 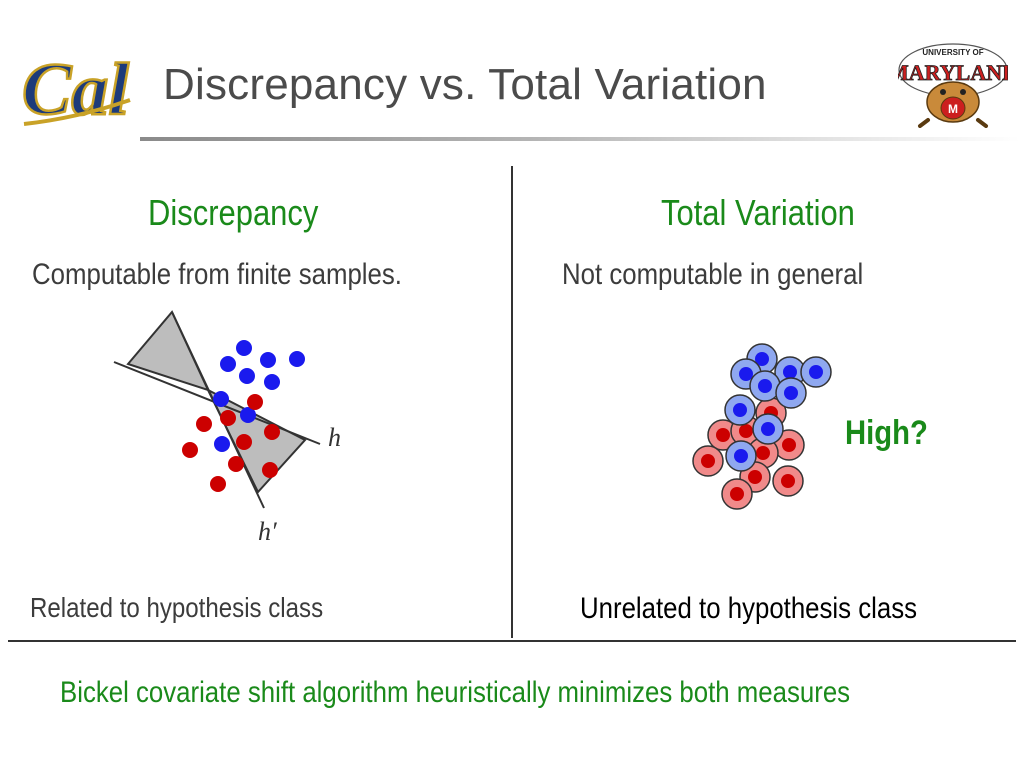 What do you see at coordinates (953, 72) in the screenshot?
I see `svg-text: MARYLAND` at bounding box center [953, 72].